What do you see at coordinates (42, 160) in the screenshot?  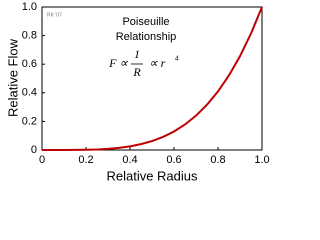 I see `x-tick-label: 0` at bounding box center [42, 160].